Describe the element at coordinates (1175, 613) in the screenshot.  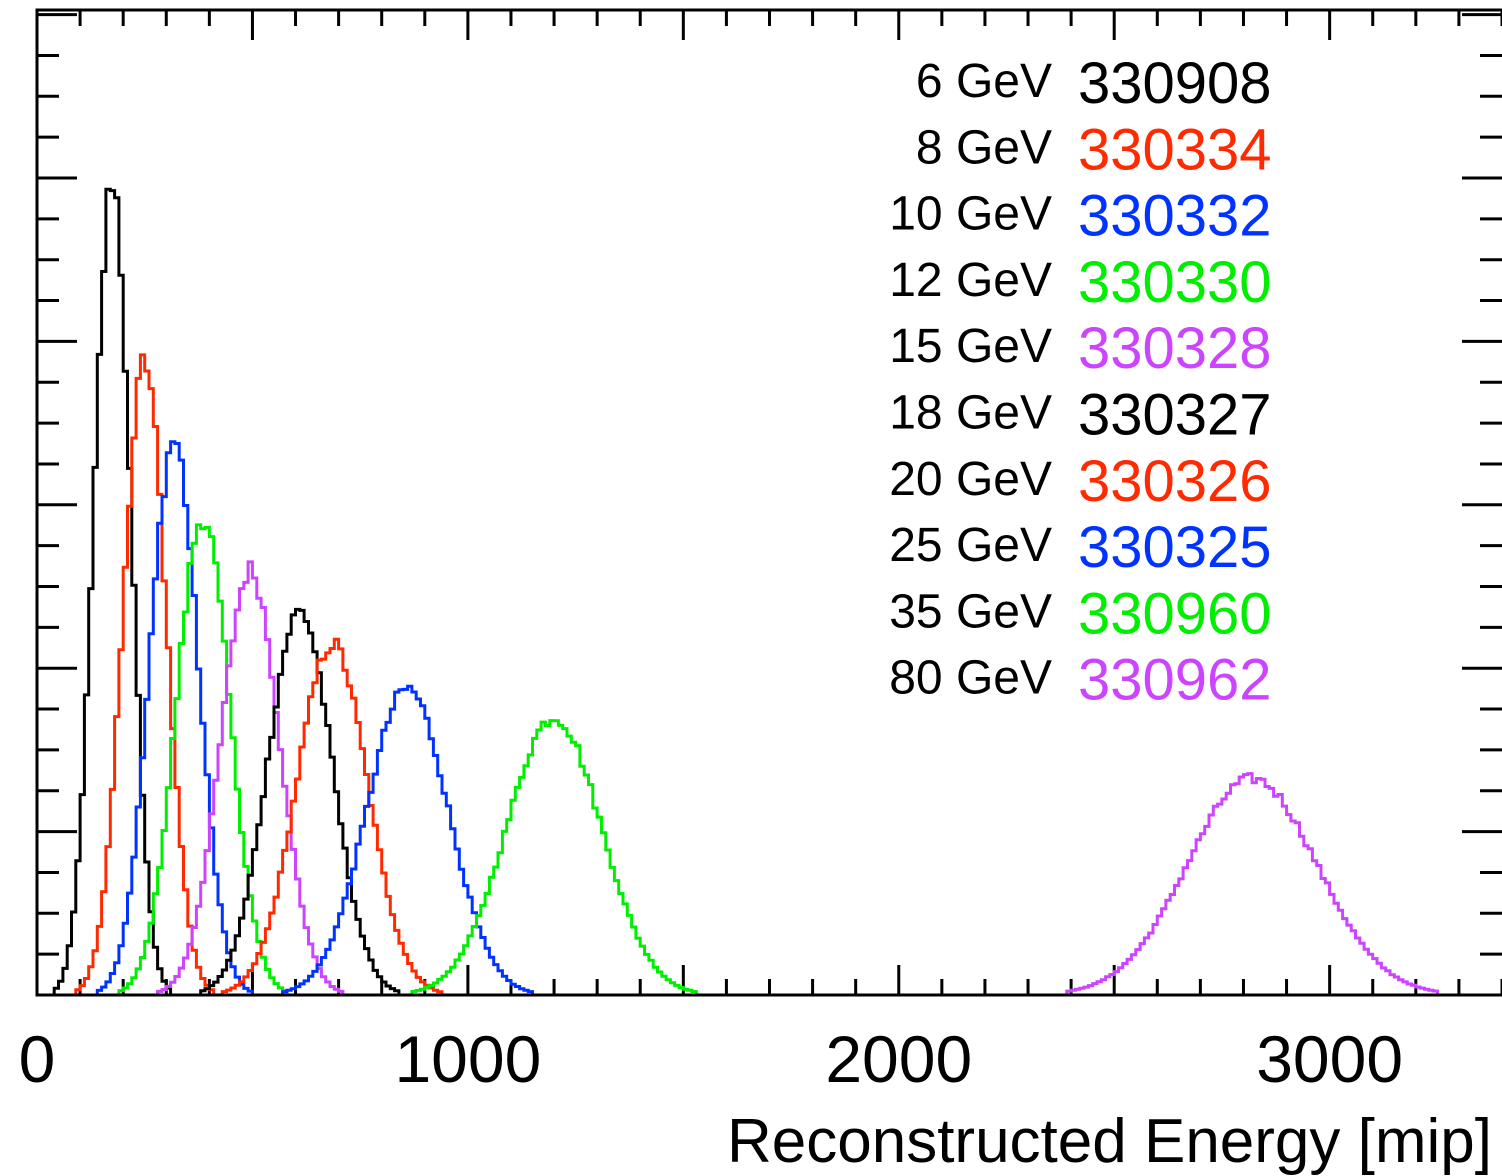
I see `legend-series-name: 330960` at that location.